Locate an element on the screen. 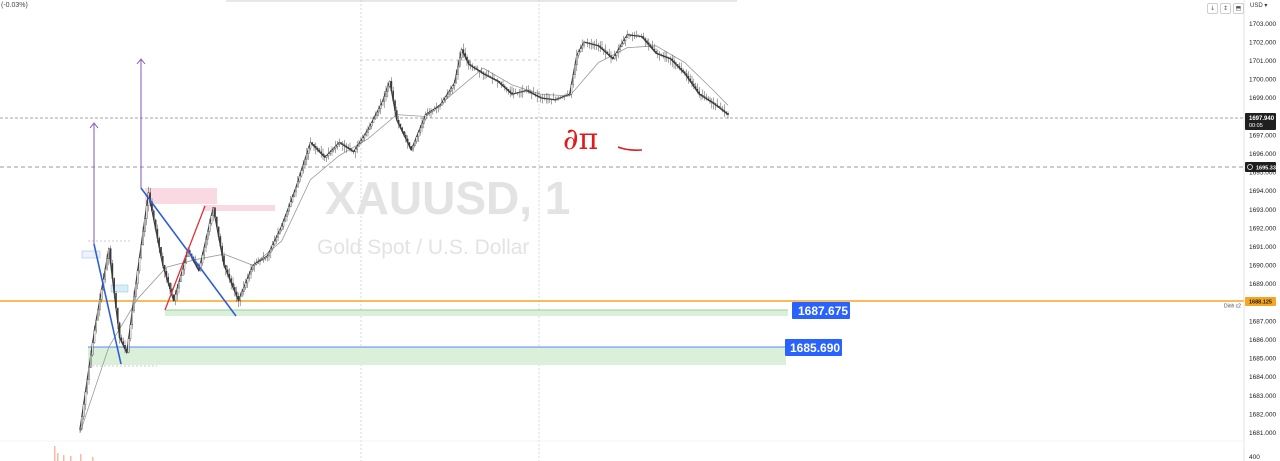  level-tag-1687: 1687.675 is located at coordinates (821, 310).